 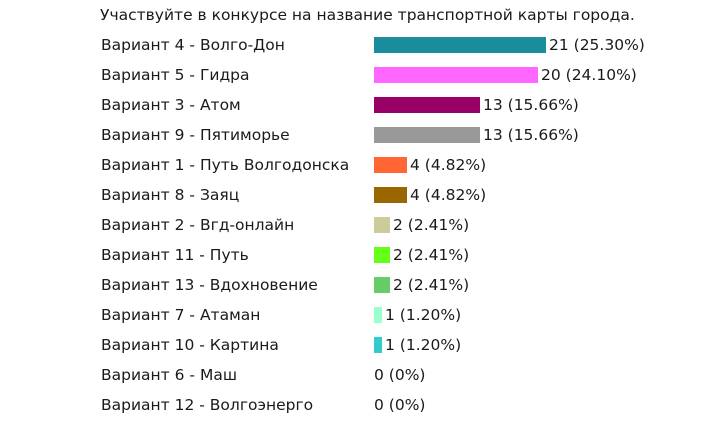 I want to click on result-row: Вариант 2 - Вгд-онлайн 2 (2.41%), so click(x=353, y=225).